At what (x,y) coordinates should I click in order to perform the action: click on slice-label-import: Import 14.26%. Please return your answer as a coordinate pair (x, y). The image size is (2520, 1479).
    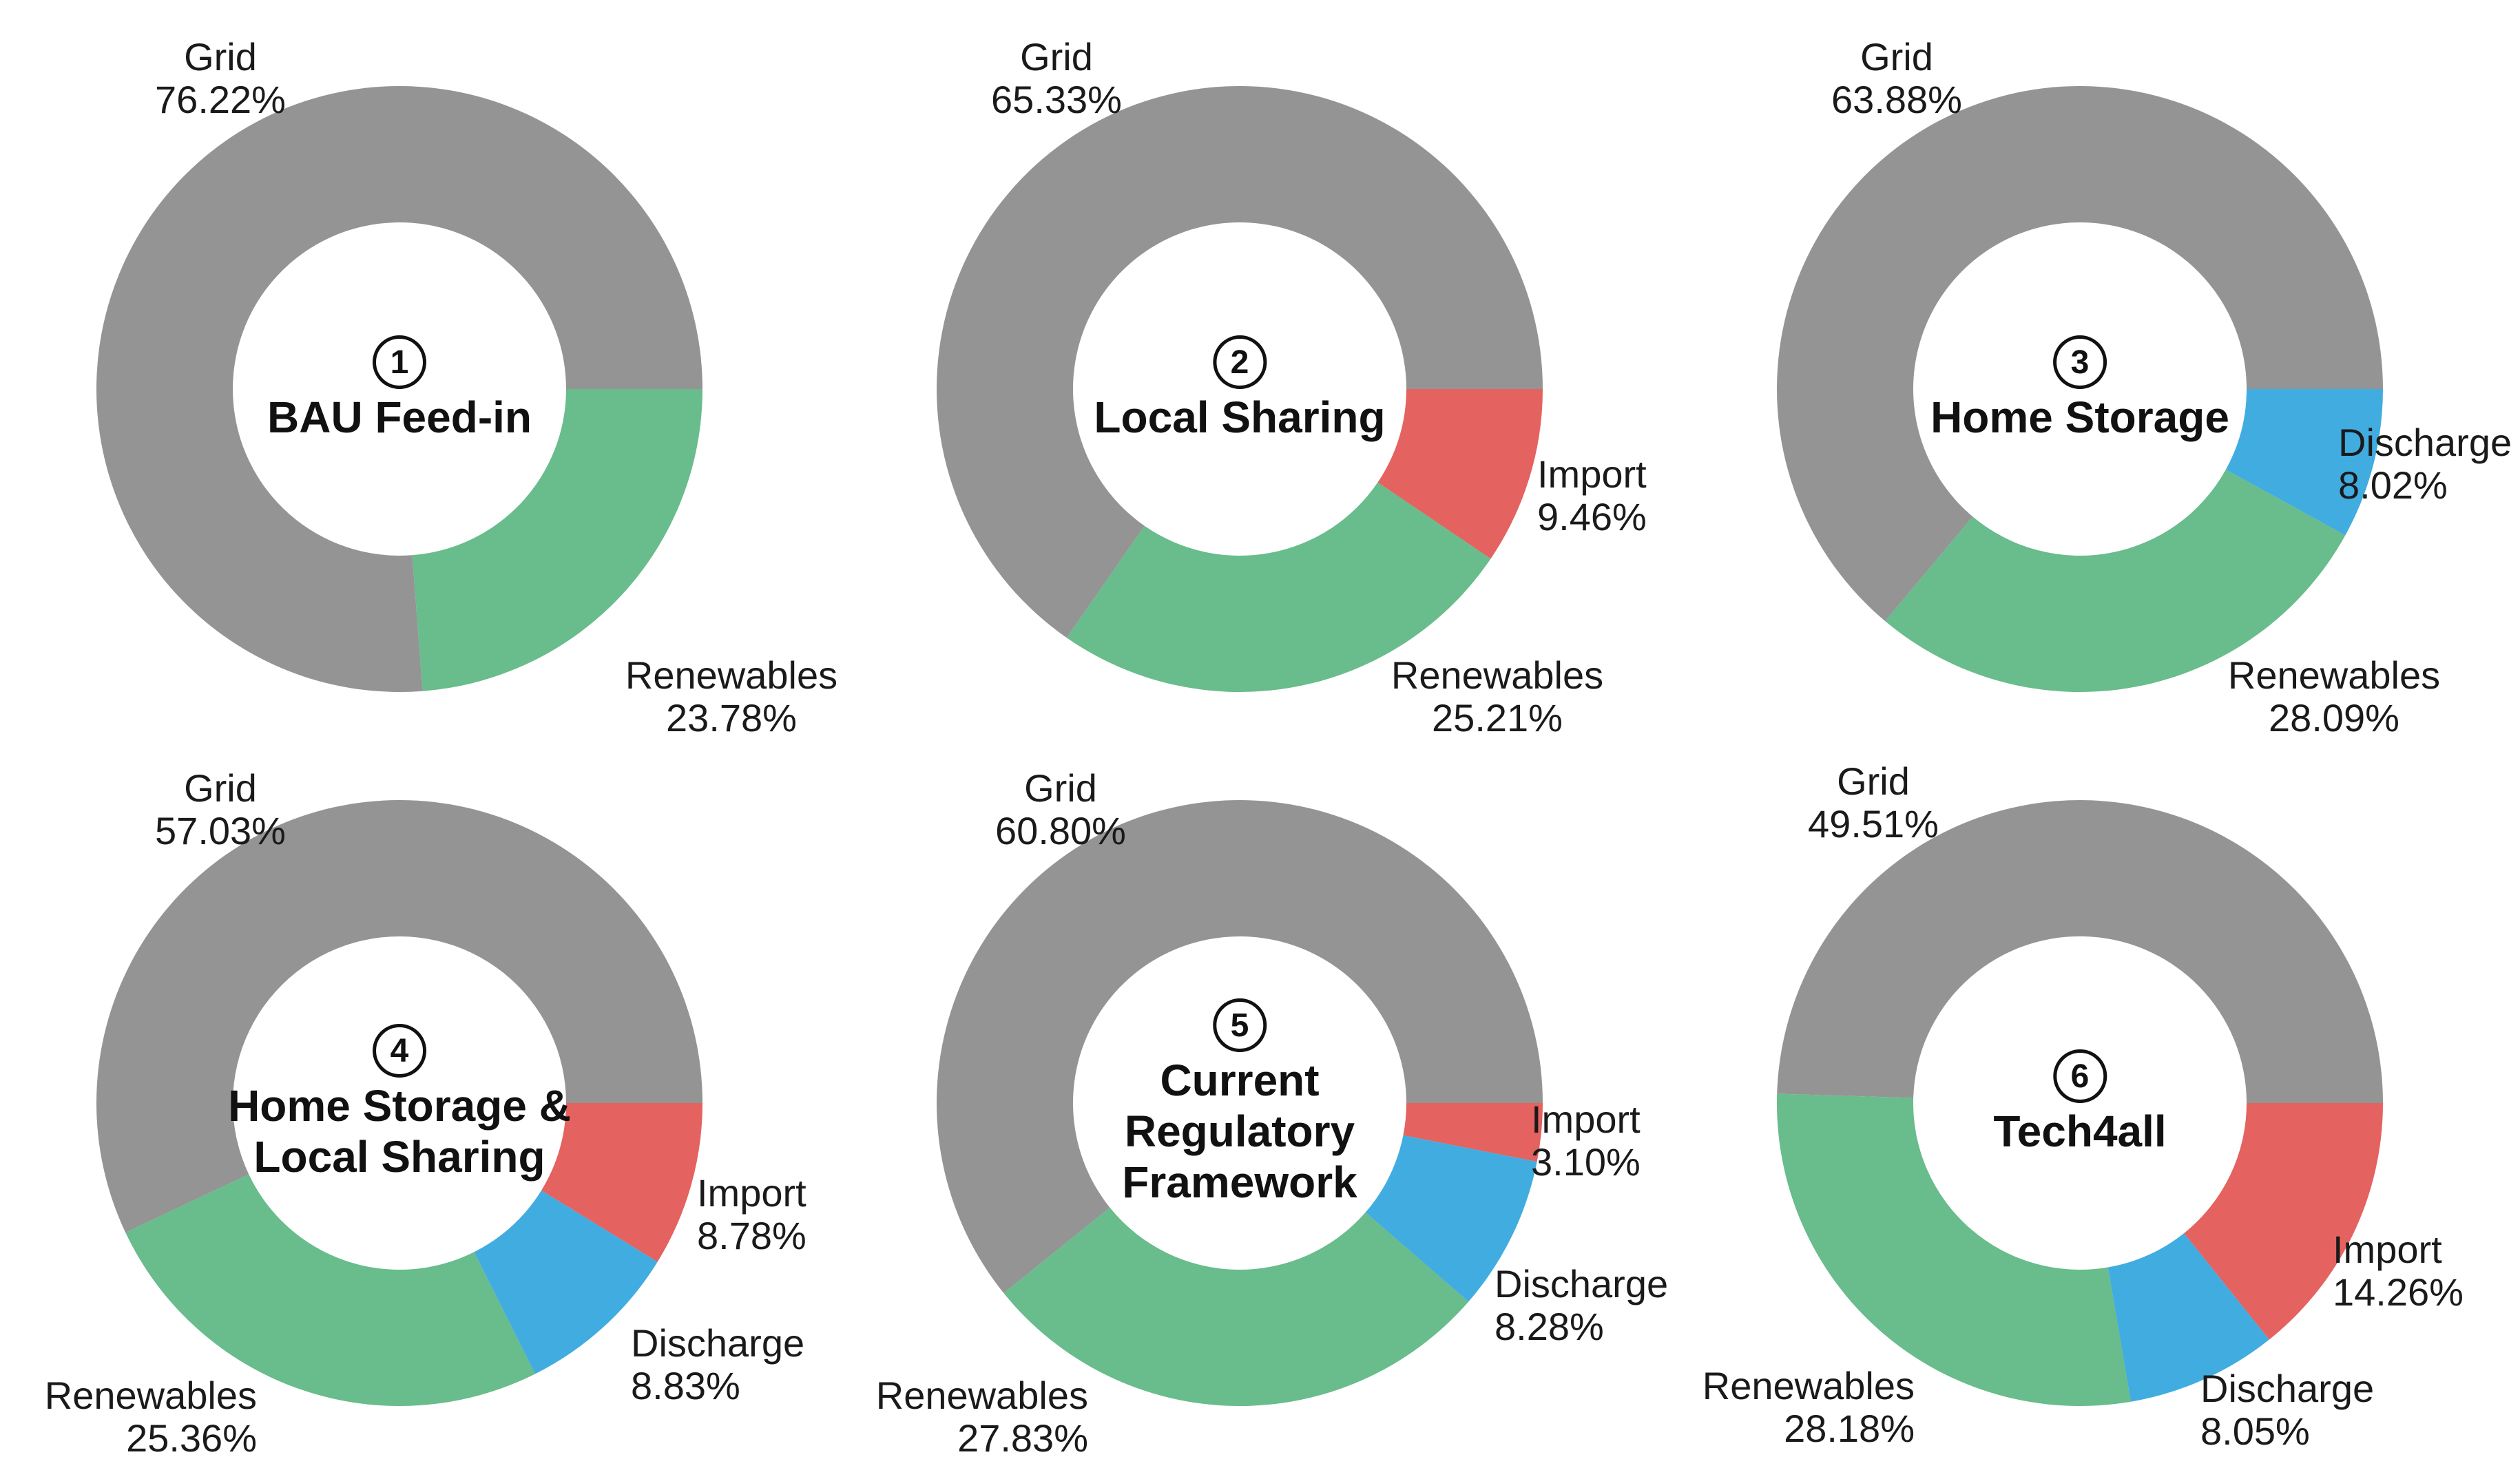
    Looking at the image, I should click on (2398, 1271).